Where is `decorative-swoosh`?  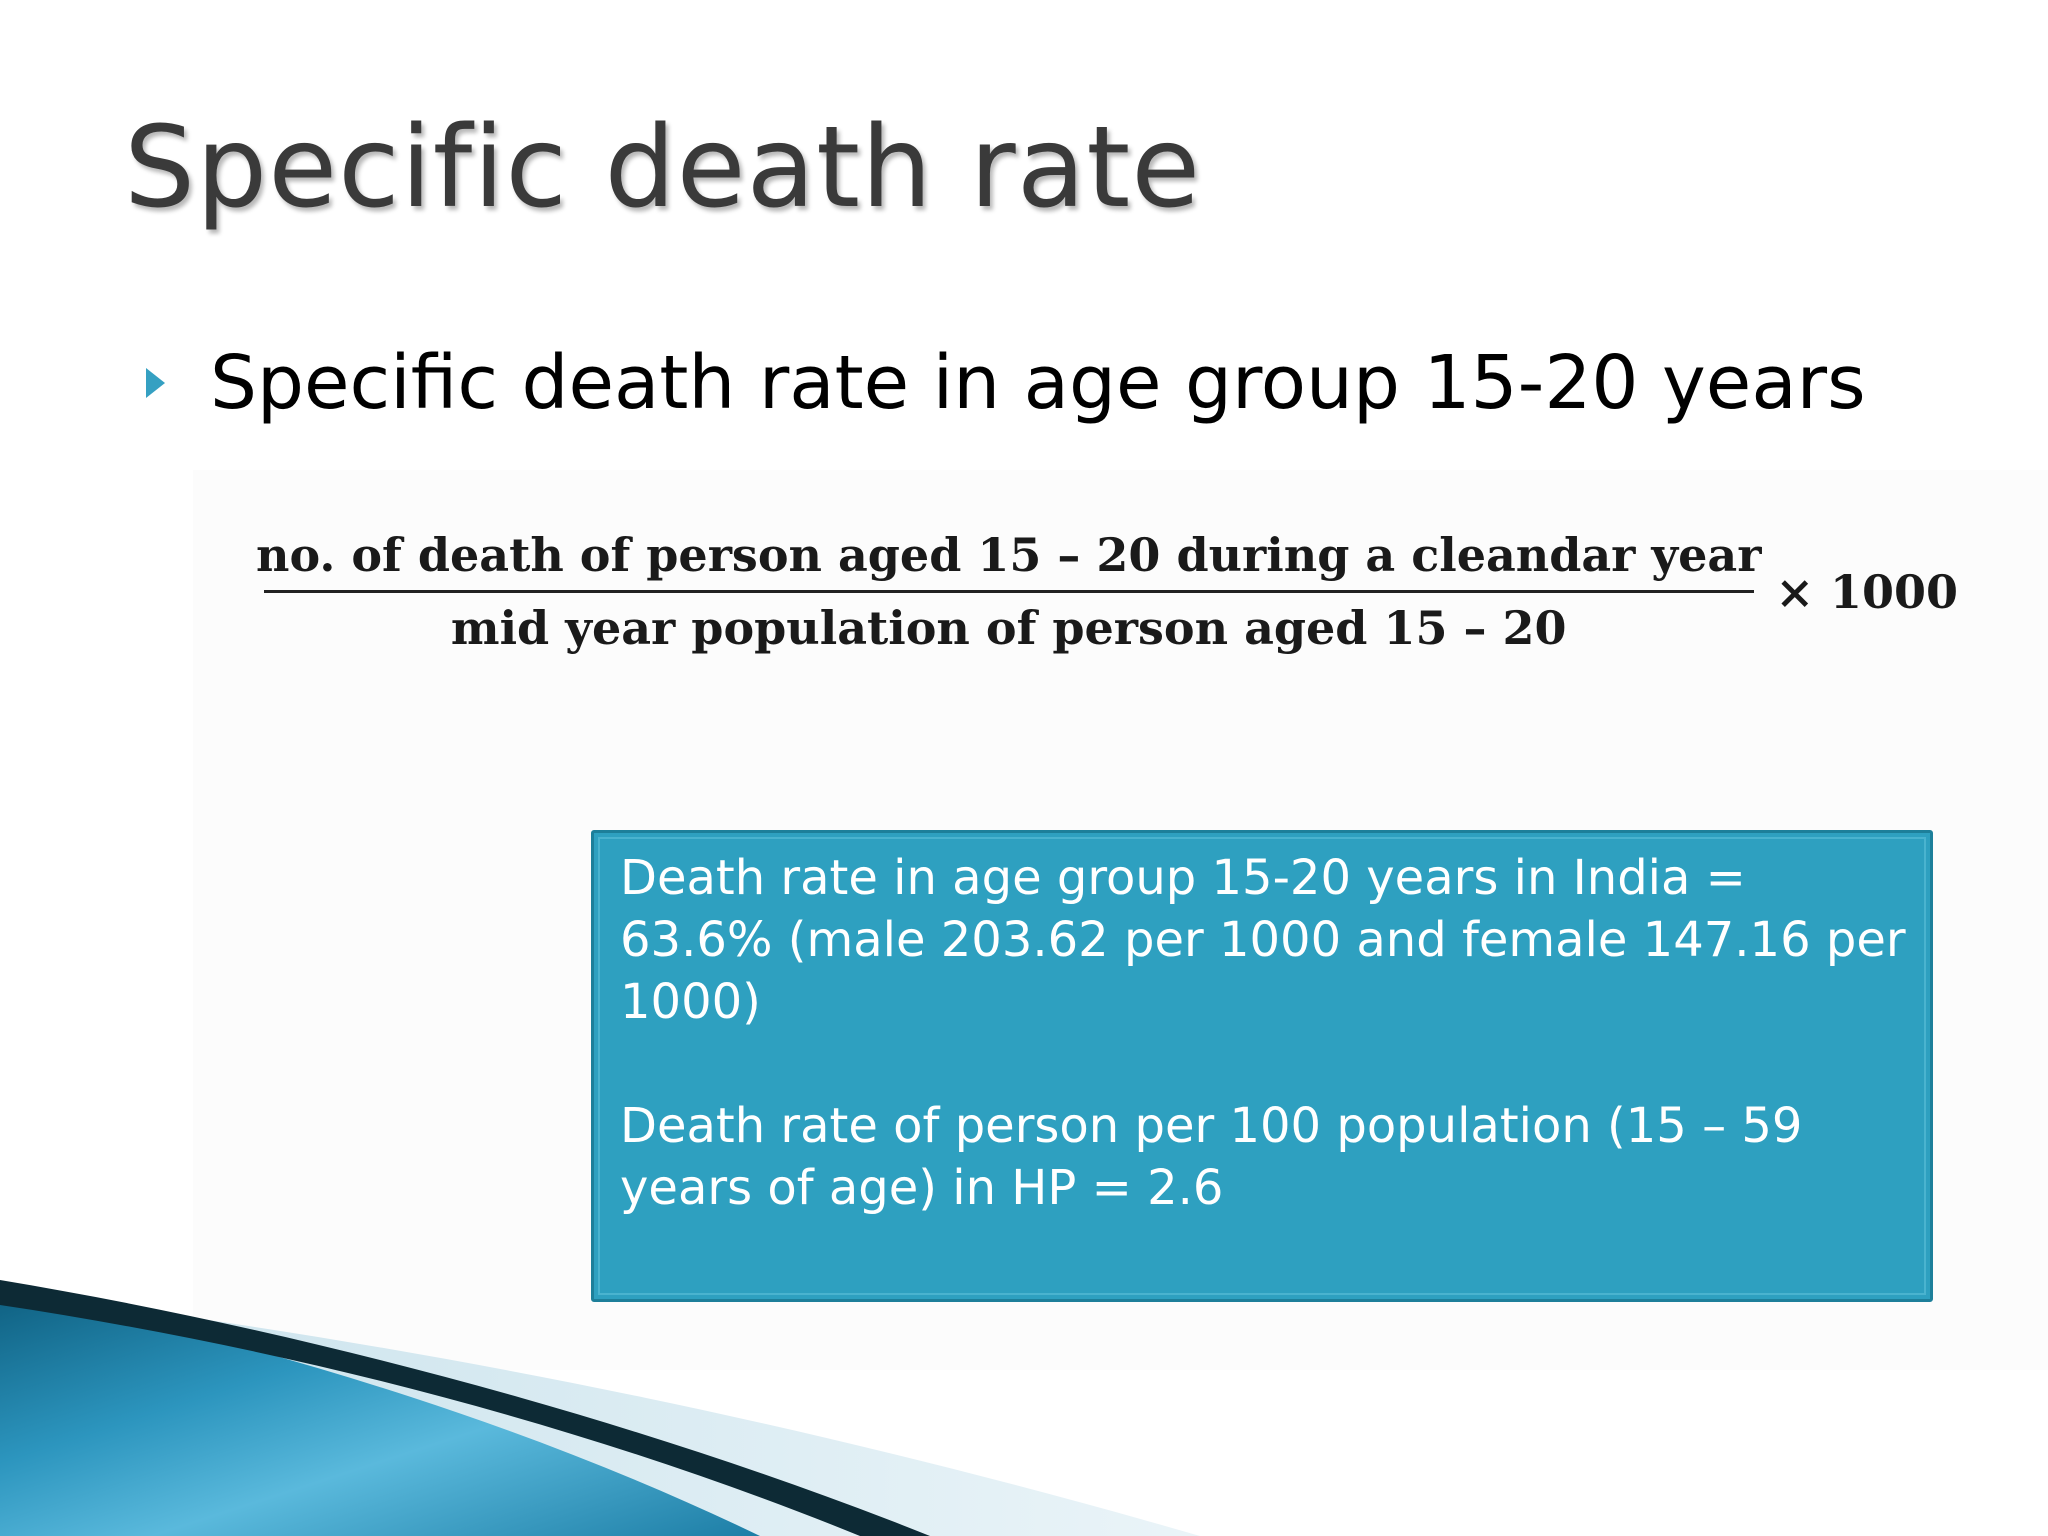 decorative-swoosh is located at coordinates (600, 1408).